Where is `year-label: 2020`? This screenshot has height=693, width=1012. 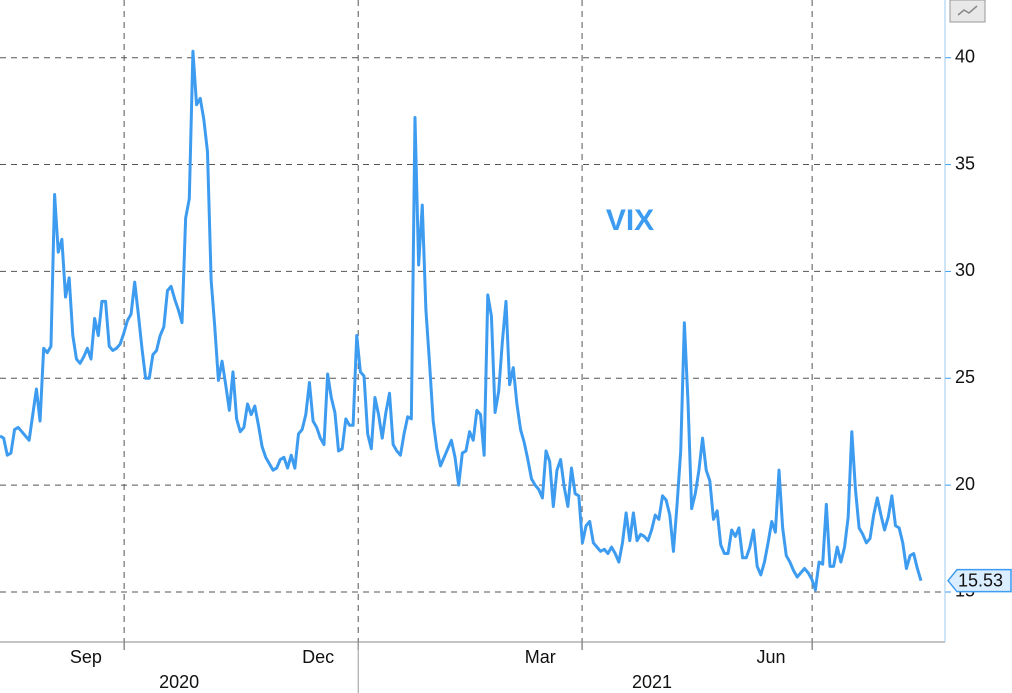 year-label: 2020 is located at coordinates (179, 682).